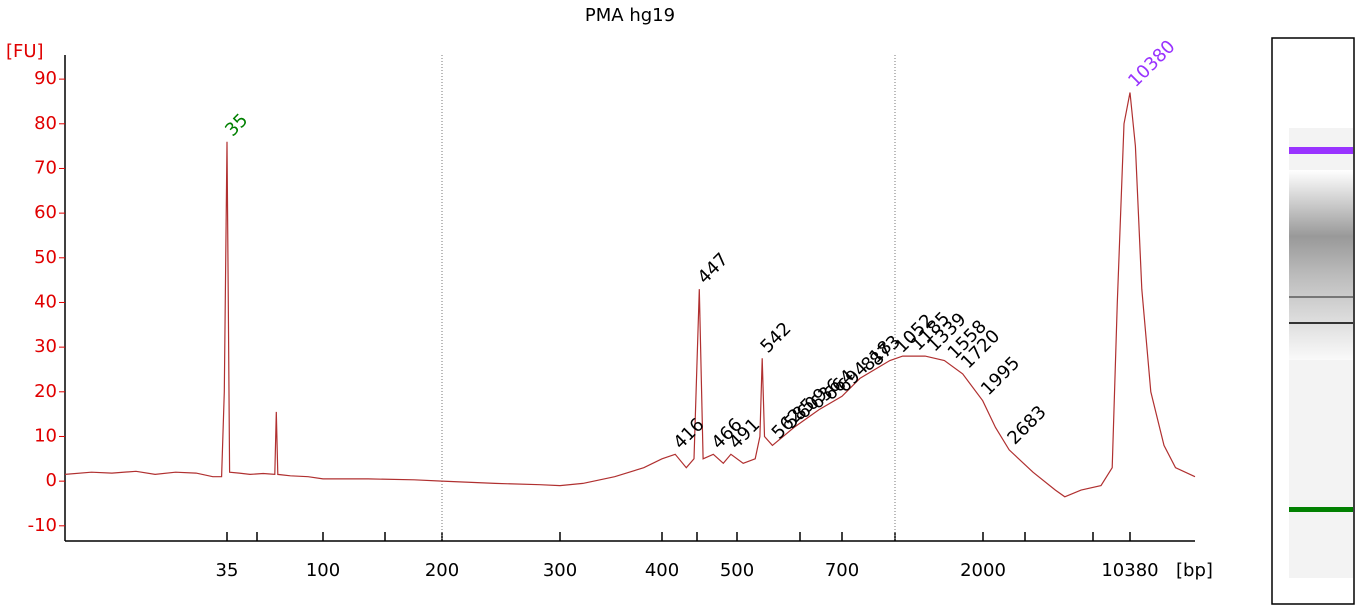  I want to click on peak-label: 35, so click(236, 125).